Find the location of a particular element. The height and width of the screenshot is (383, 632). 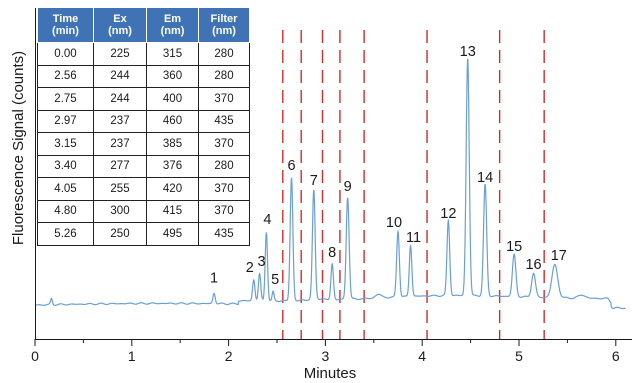

peak-label-14: 14 is located at coordinates (485, 178).